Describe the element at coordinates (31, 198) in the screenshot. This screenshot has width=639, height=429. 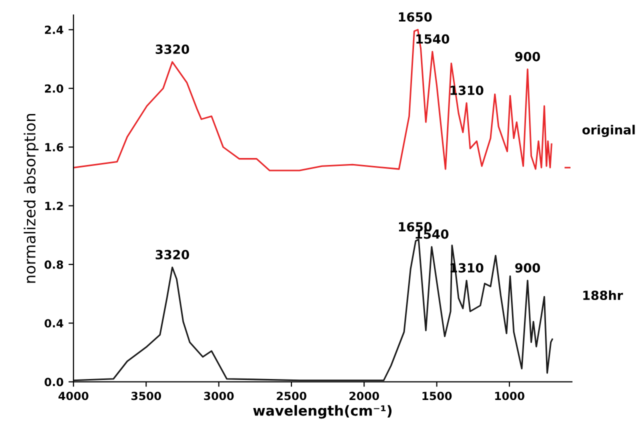
I see `y-axis-title: normalized absorption` at that location.